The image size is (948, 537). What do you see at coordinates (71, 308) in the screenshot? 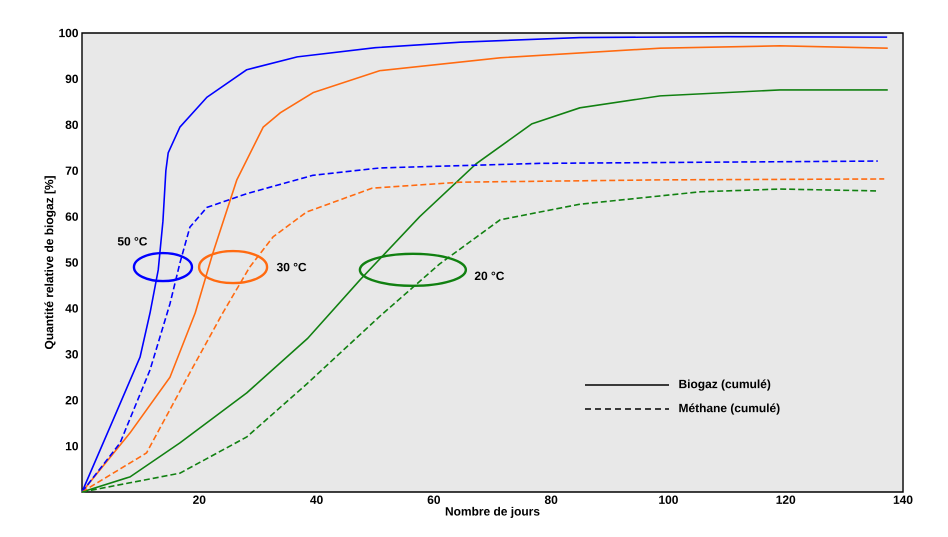
I see `y-tick-label: 40` at bounding box center [71, 308].